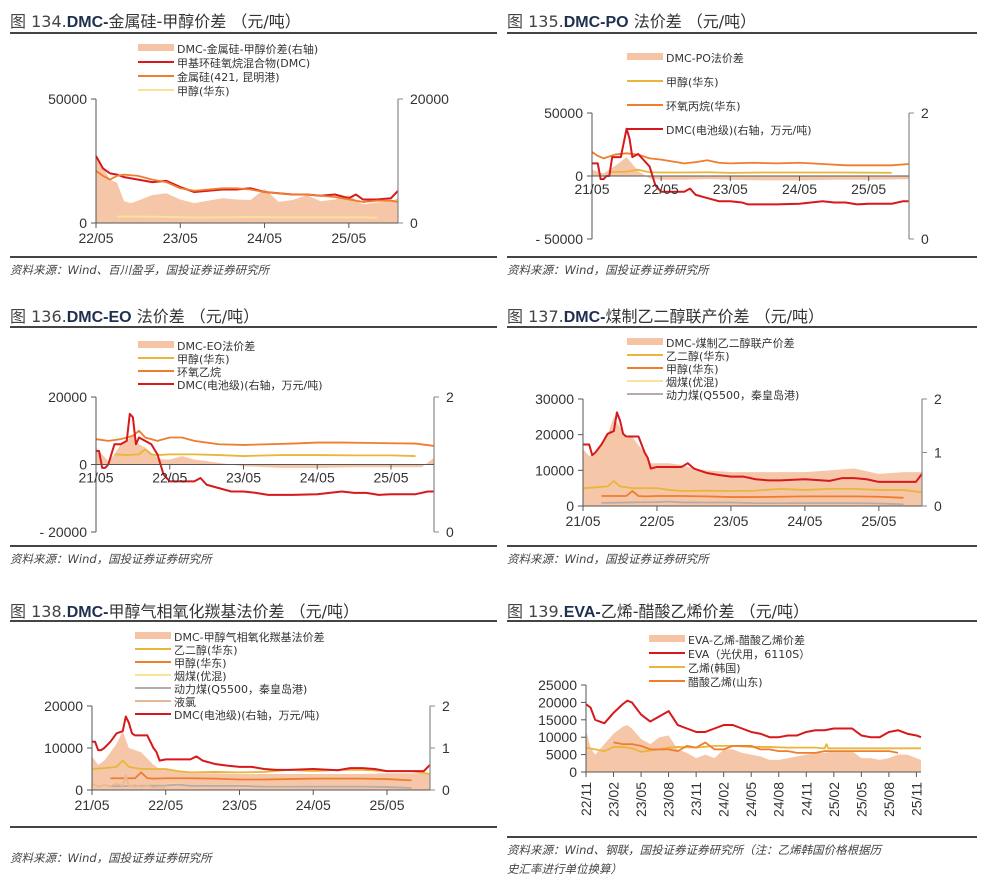  What do you see at coordinates (557, 737) in the screenshot?
I see `y-tick-label-left: 10000` at bounding box center [557, 737].